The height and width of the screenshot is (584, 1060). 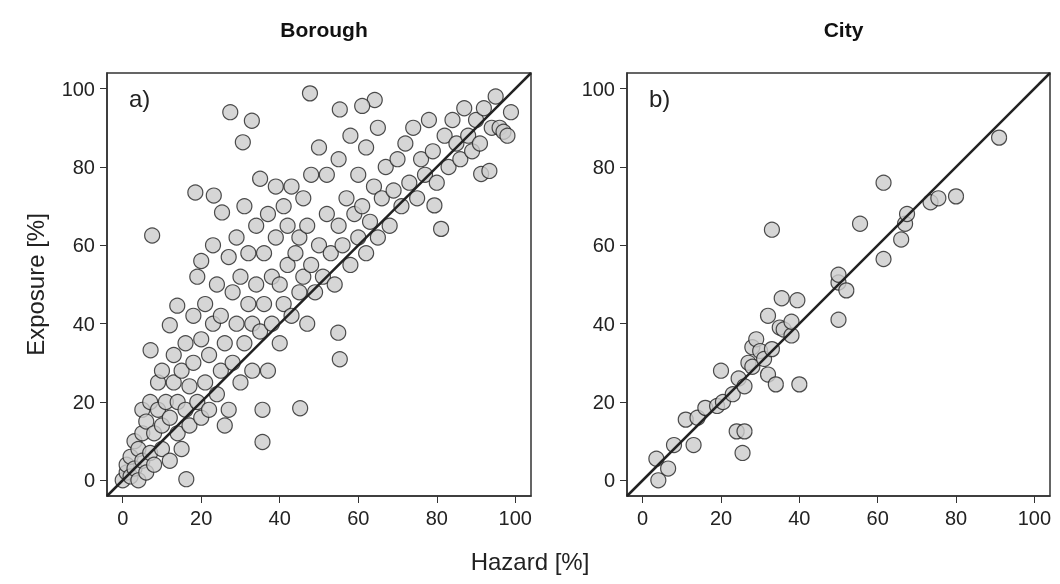 What do you see at coordinates (660, 98) in the screenshot?
I see `annotation: b)` at bounding box center [660, 98].